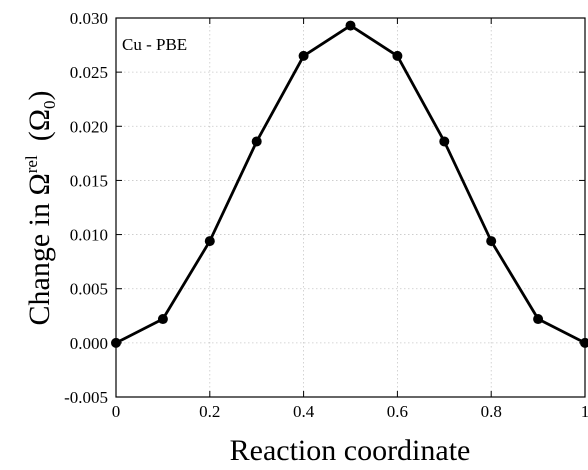 Image resolution: width=588 pixels, height=470 pixels. What do you see at coordinates (89, 235) in the screenshot?
I see `y-tick-label: 0.010` at bounding box center [89, 235].